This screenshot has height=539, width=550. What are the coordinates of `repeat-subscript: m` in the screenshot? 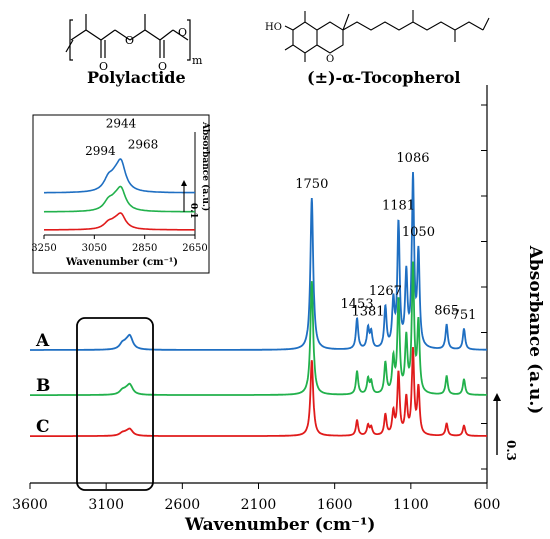 It's located at (197, 60).